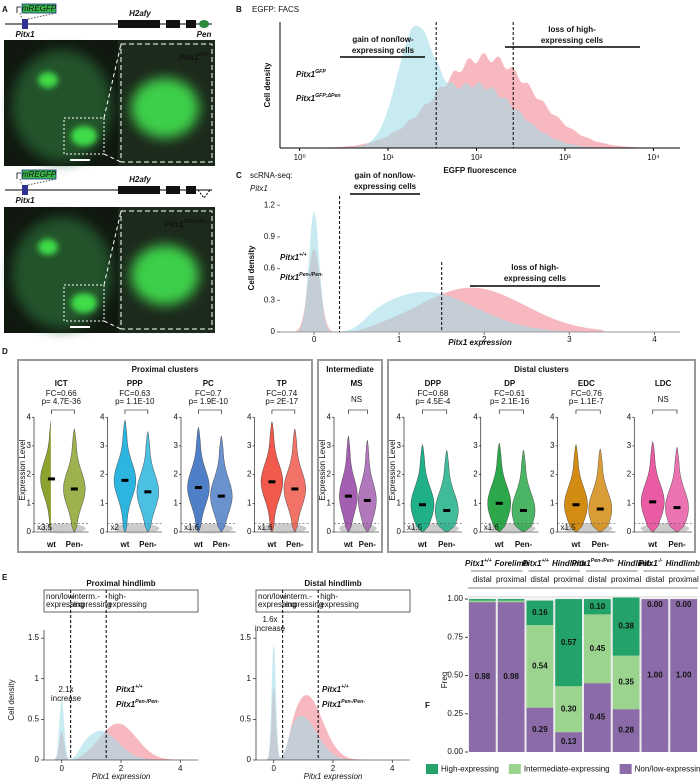 Image resolution: width=700 pixels, height=784 pixels. What do you see at coordinates (66, 698) in the screenshot?
I see `note: increase` at bounding box center [66, 698].